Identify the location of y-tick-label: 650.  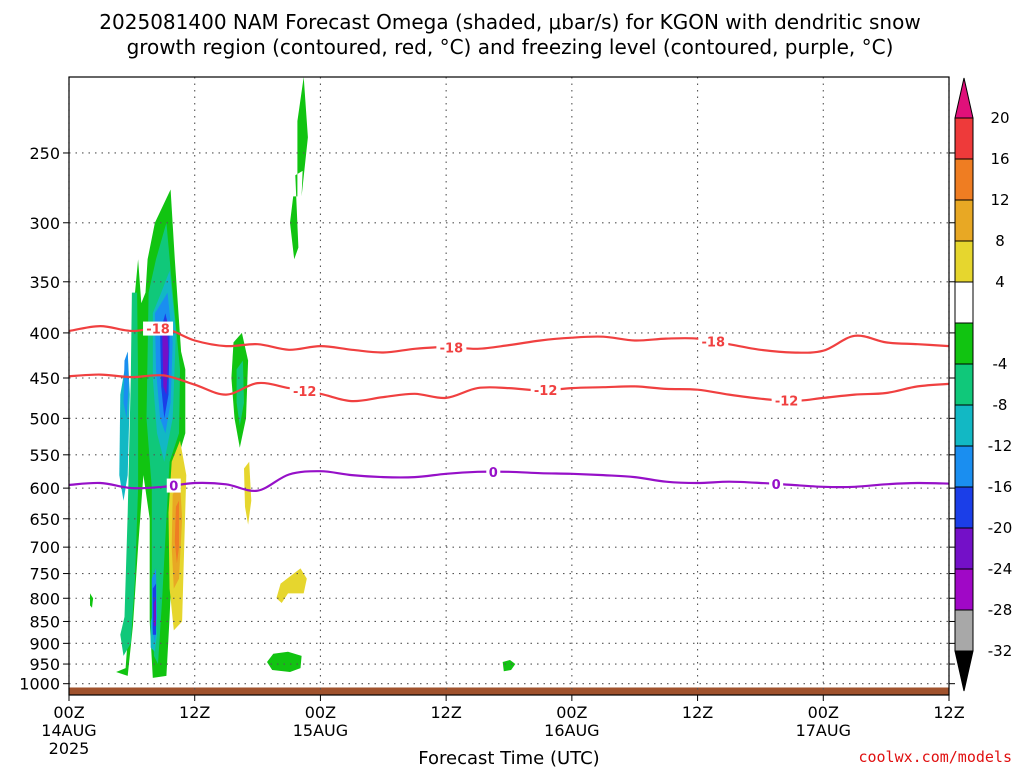
(44, 519).